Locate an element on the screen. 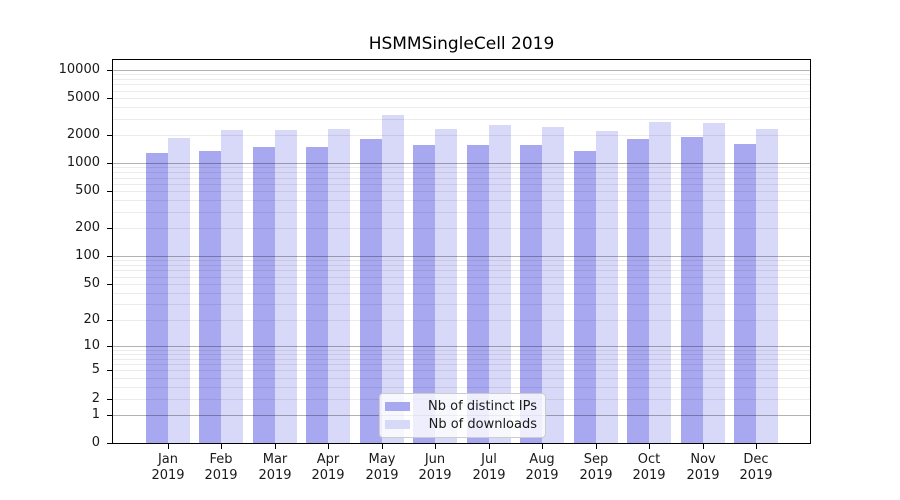  bar-nb-of-downloads-dec is located at coordinates (767, 286).